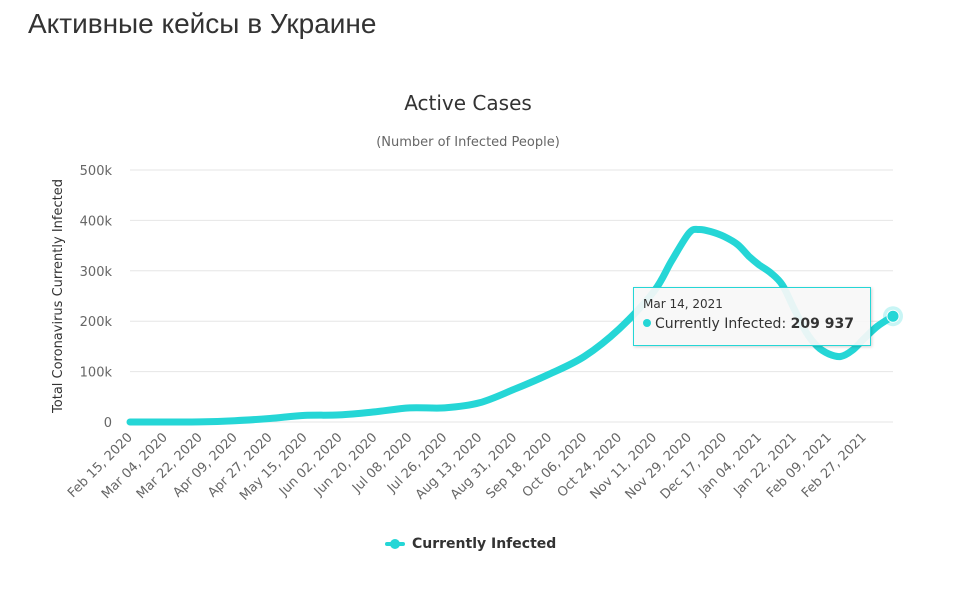 The height and width of the screenshot is (601, 957). What do you see at coordinates (96, 171) in the screenshot?
I see `y-tick-label: 500k` at bounding box center [96, 171].